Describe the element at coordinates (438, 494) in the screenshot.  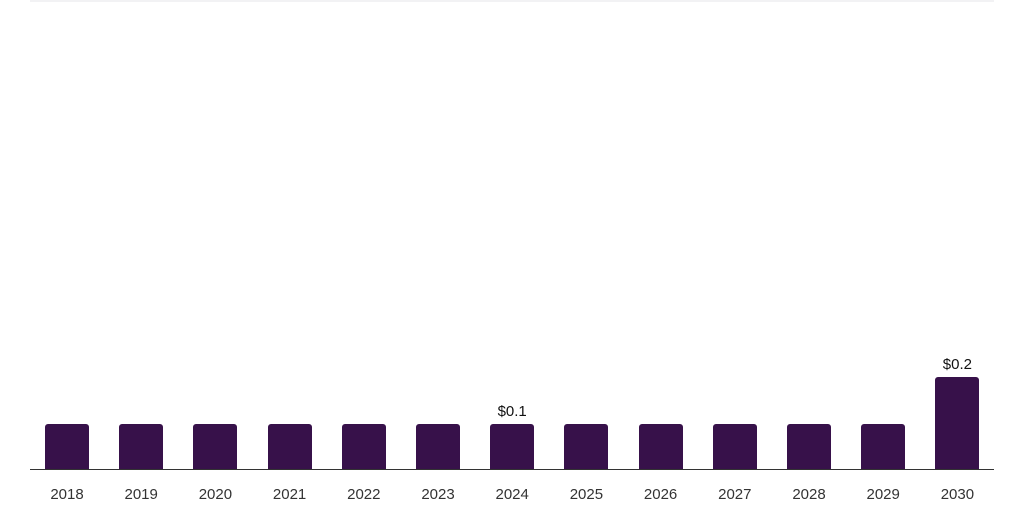
I see `x-tick-label-2023: 2023` at that location.